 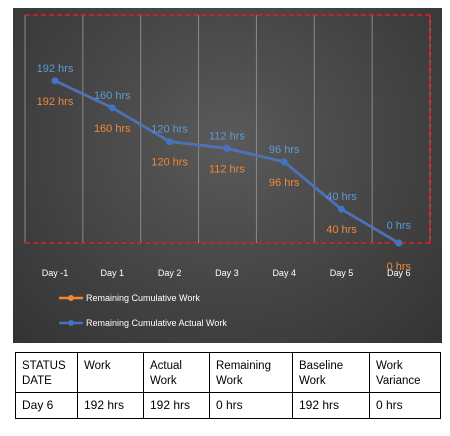 I want to click on header-cell-baseline-work: Baseline Work, so click(x=331, y=372).